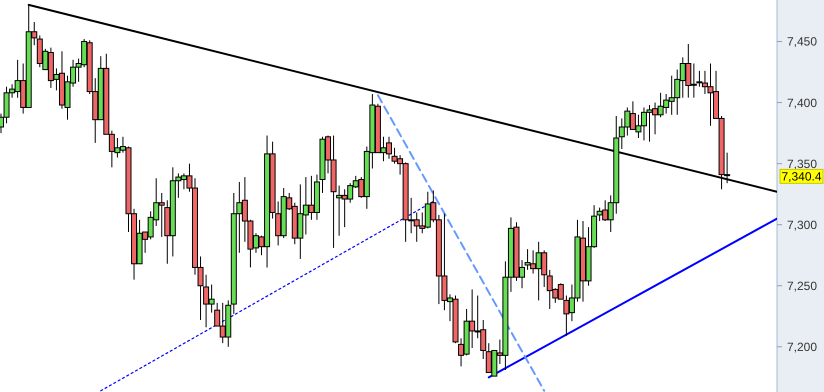 The image size is (824, 392). Describe the element at coordinates (802, 163) in the screenshot. I see `y-tick-label: 7,350` at that location.